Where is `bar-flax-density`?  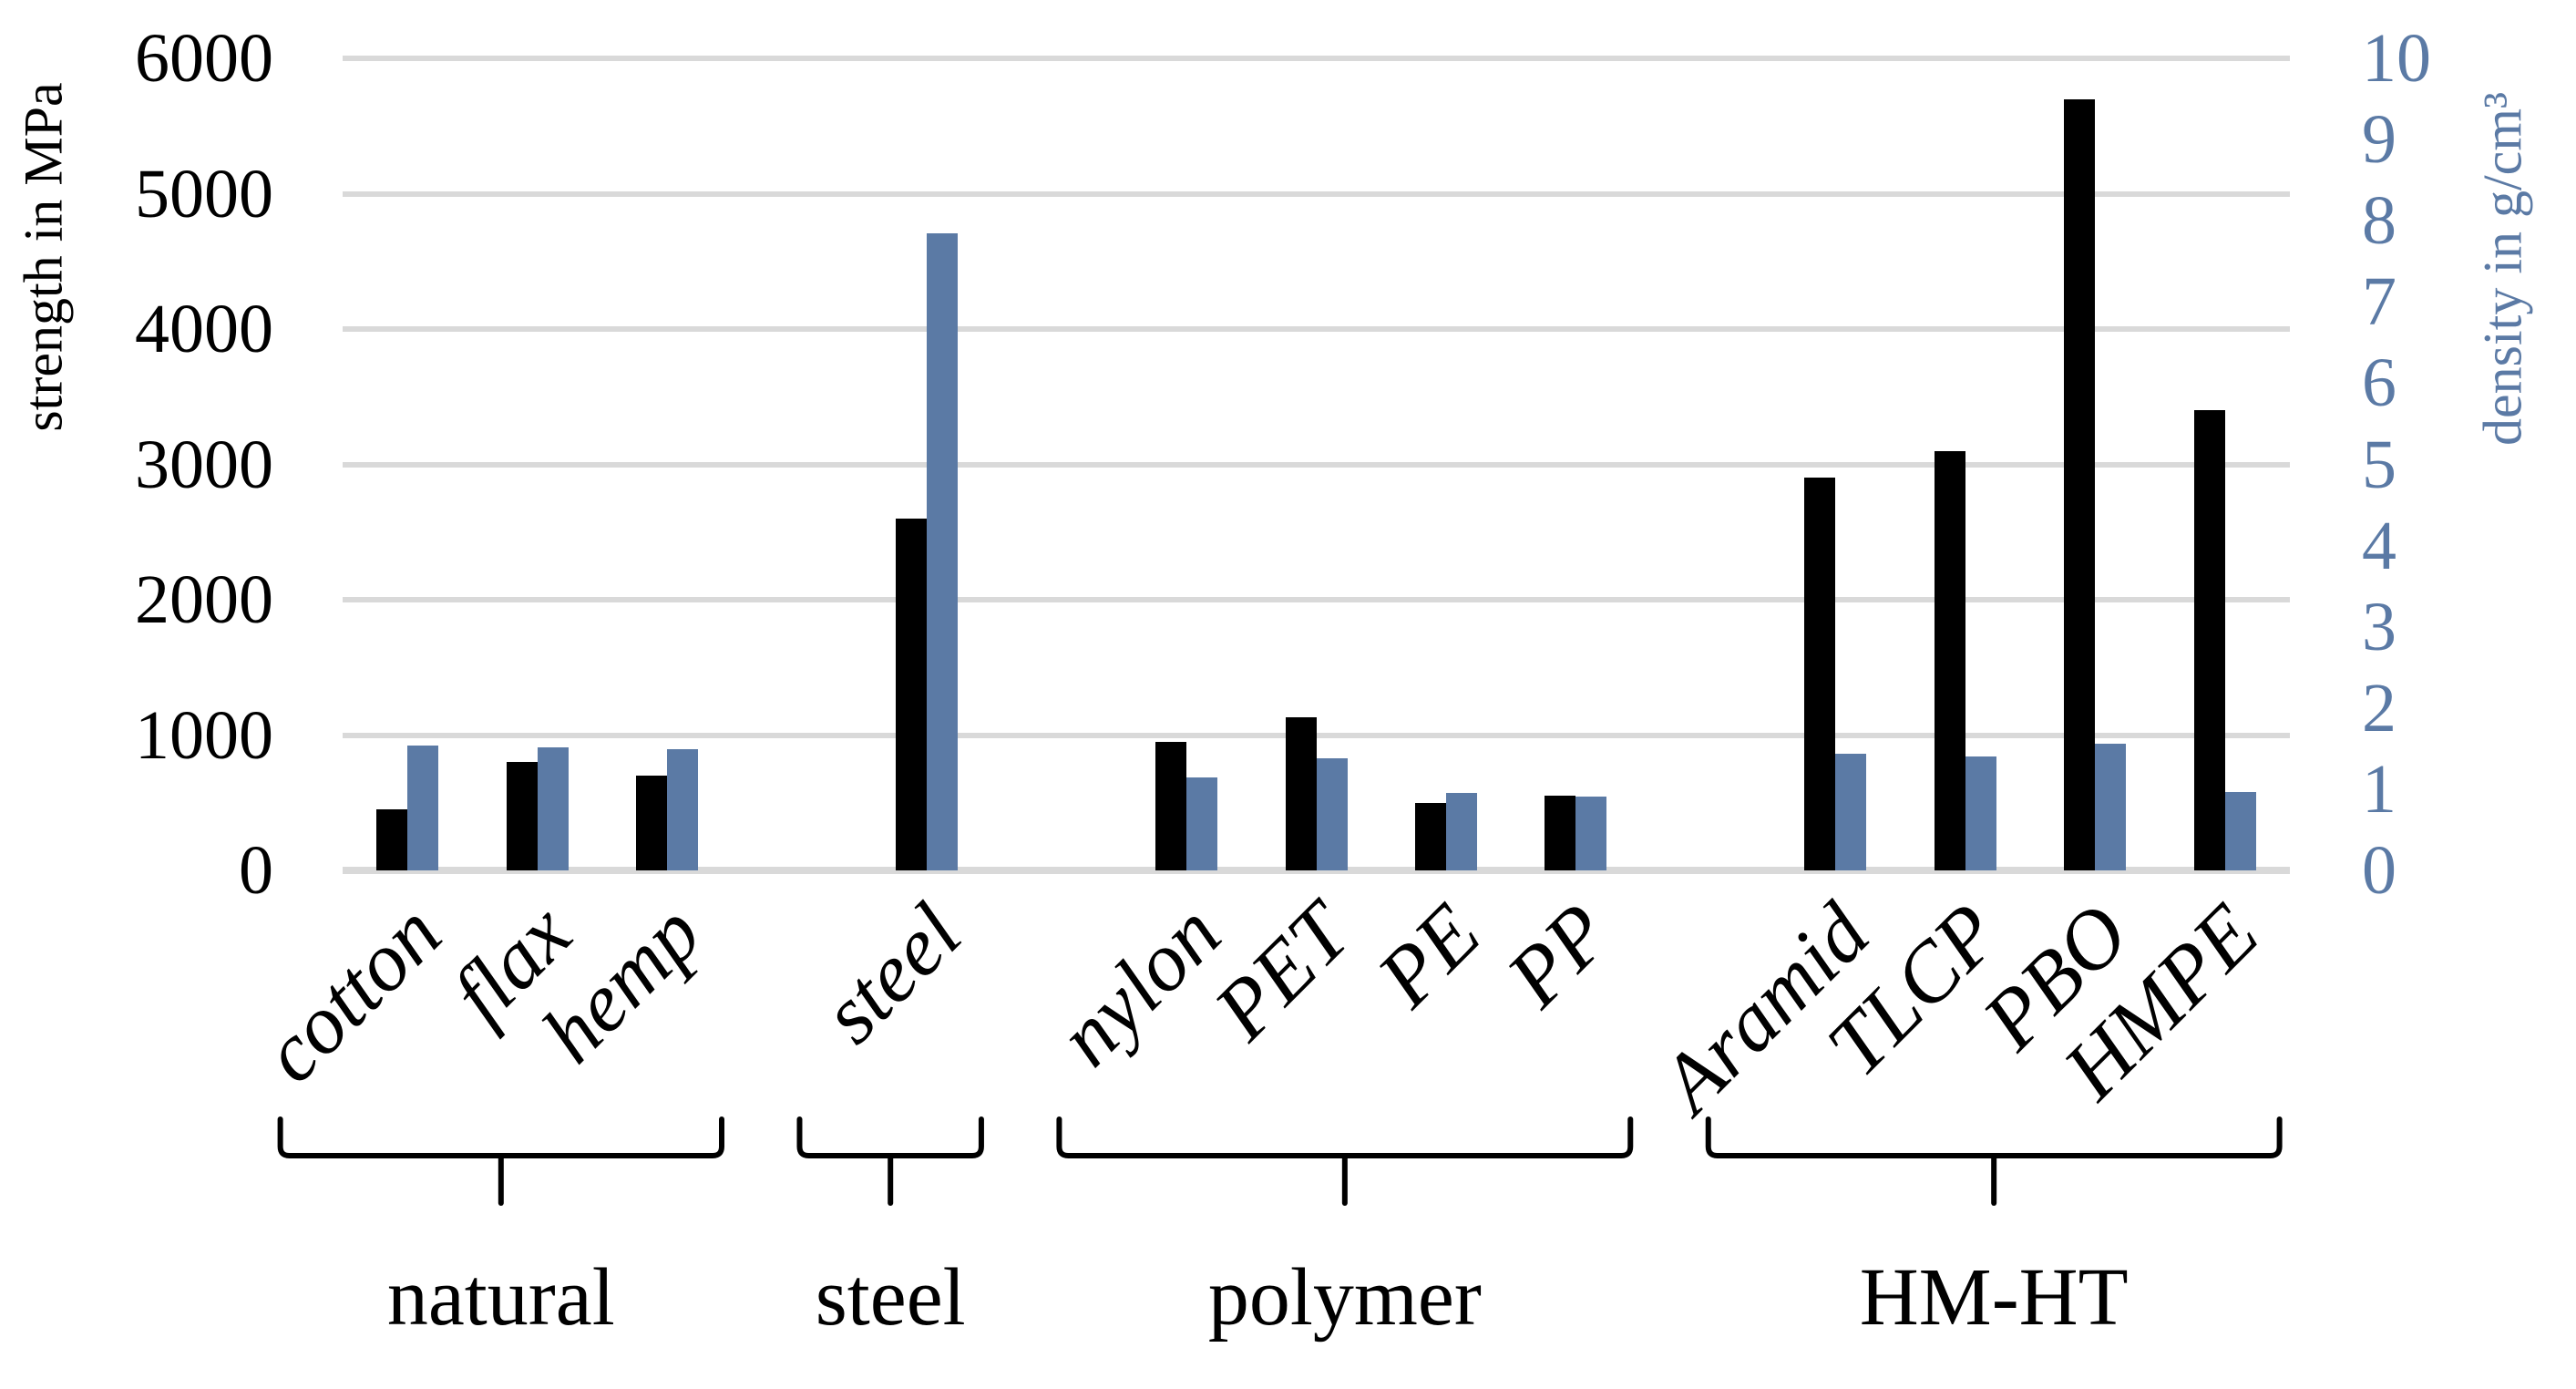 bar-flax-density is located at coordinates (553, 808).